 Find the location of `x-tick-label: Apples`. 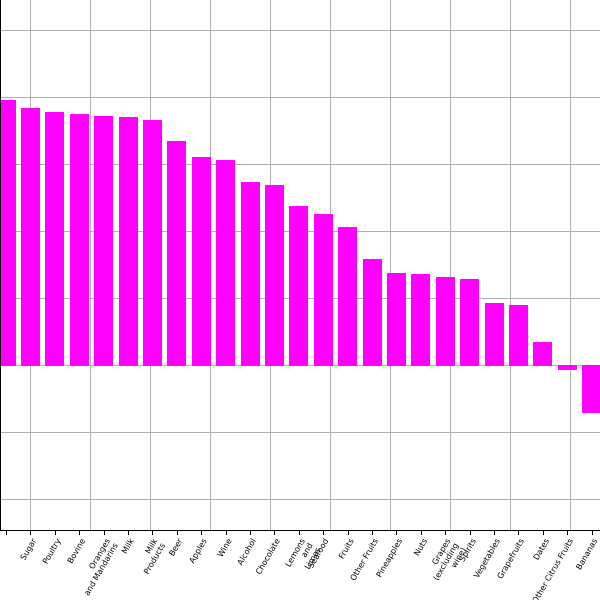

x-tick-label: Apples is located at coordinates (198, 551).